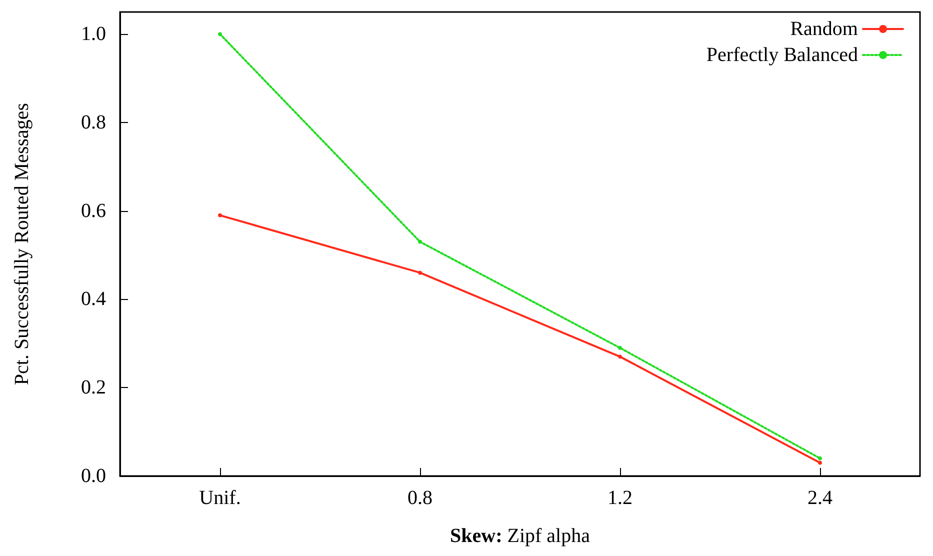 The width and height of the screenshot is (933, 556). Describe the element at coordinates (93, 211) in the screenshot. I see `y-tick-label: 0.6` at that location.